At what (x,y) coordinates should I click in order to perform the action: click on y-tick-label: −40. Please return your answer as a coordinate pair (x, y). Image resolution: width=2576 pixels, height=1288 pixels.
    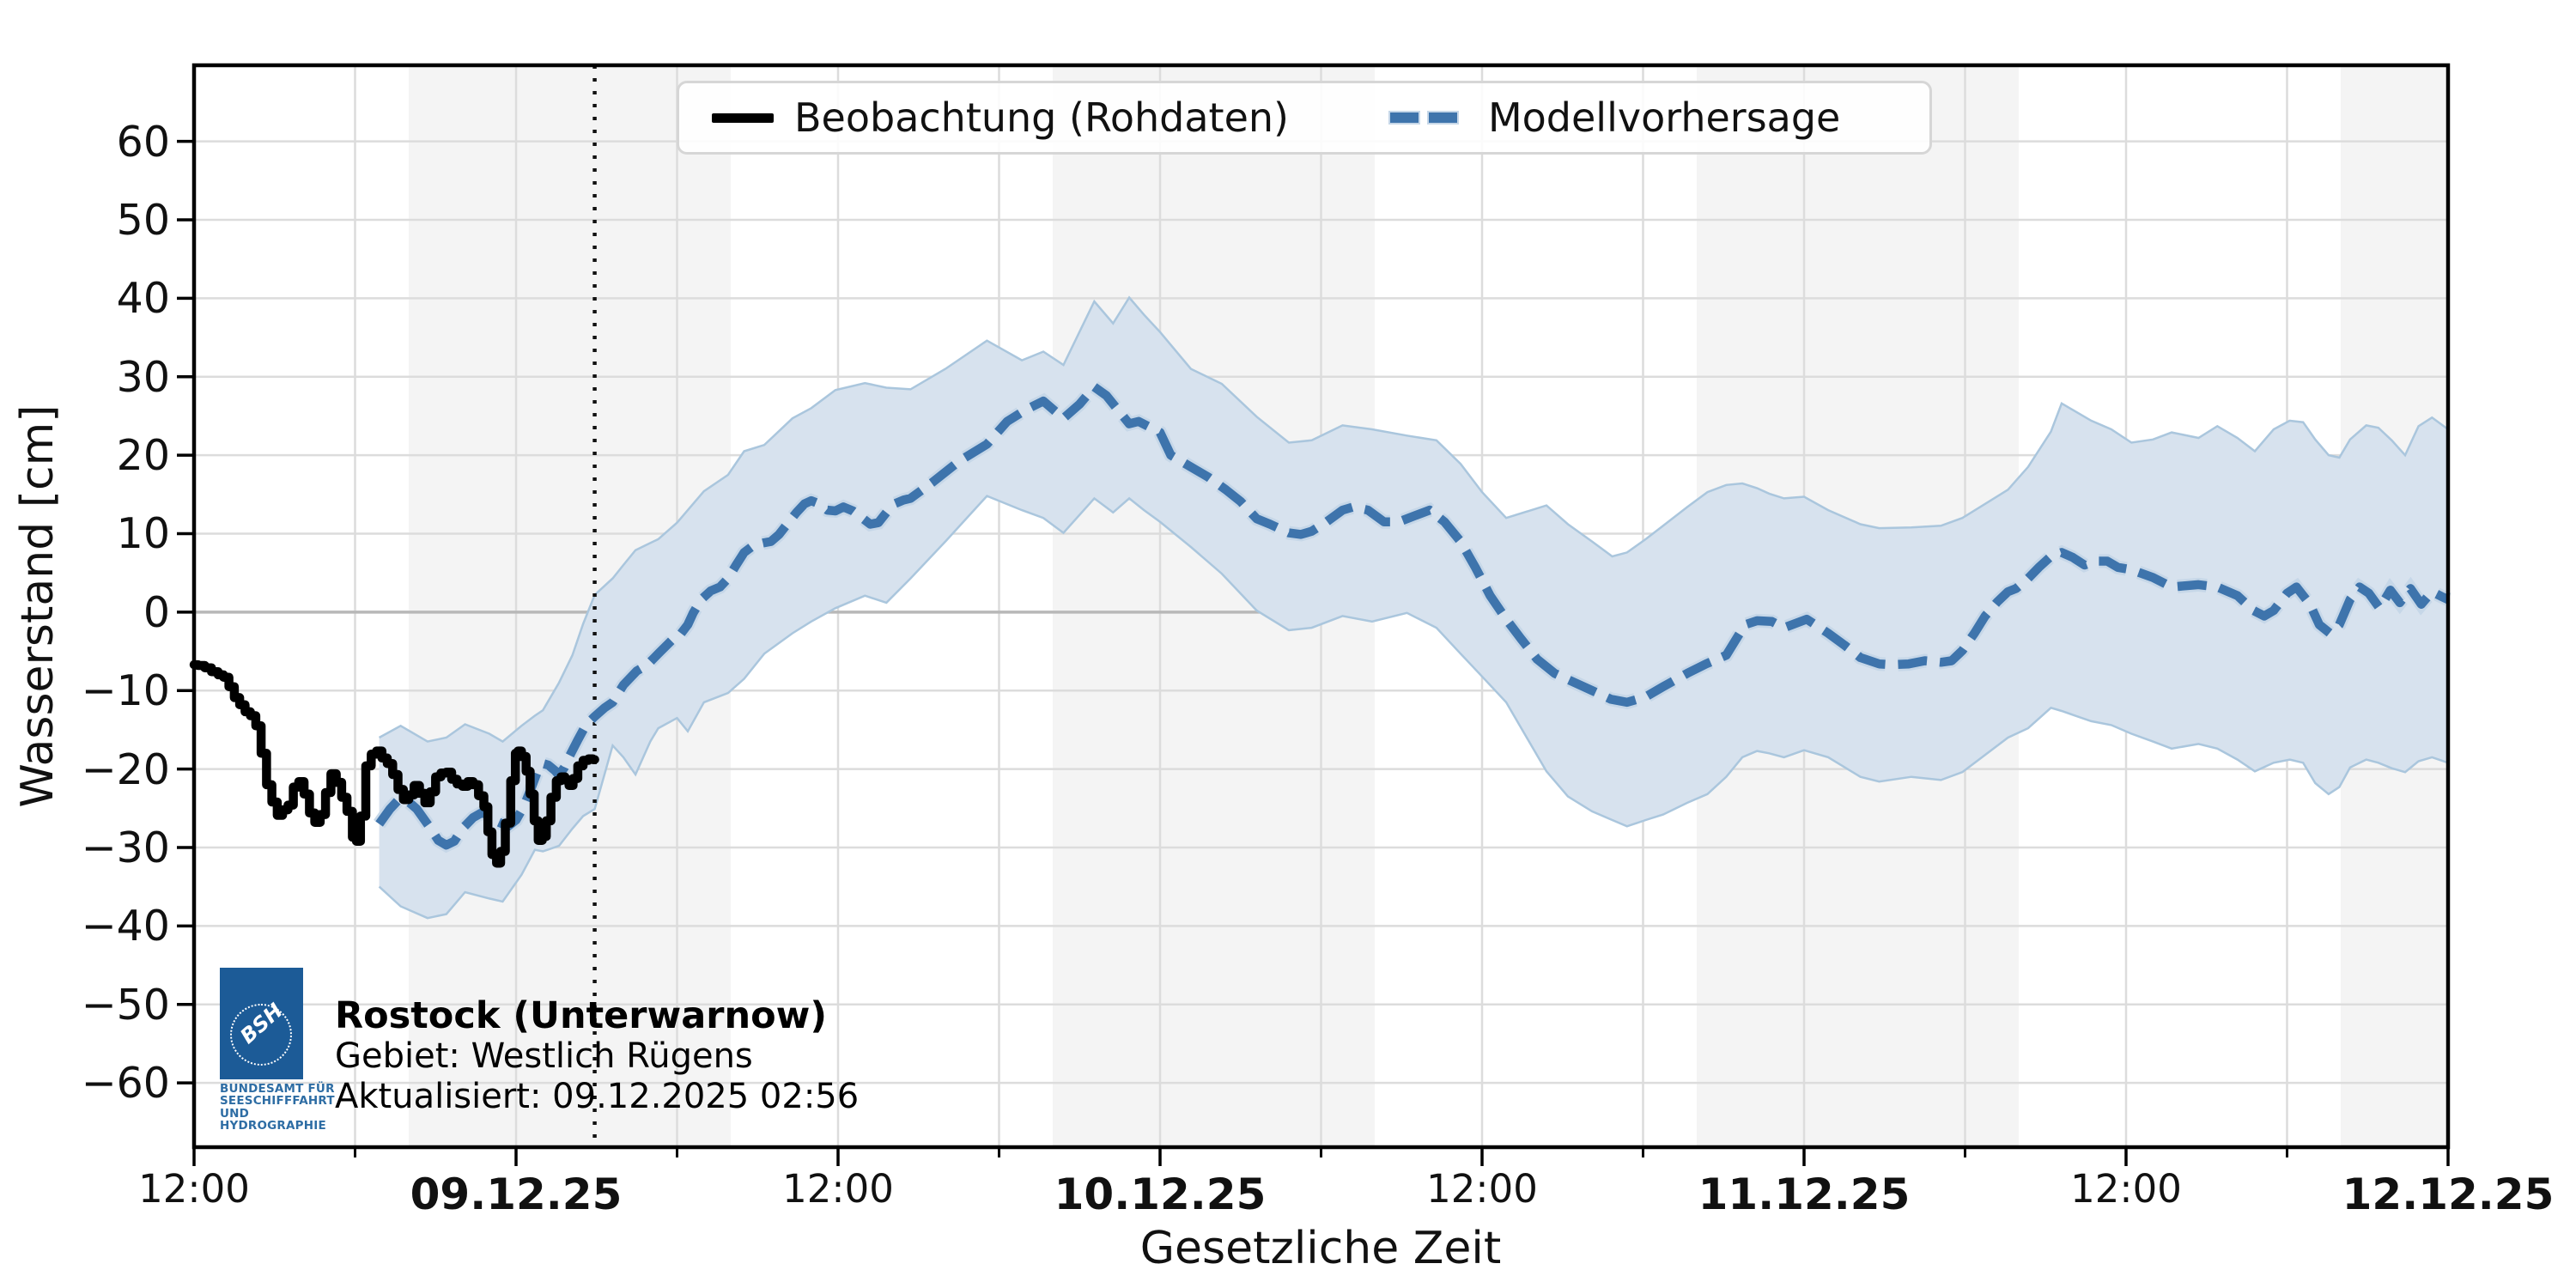
    Looking at the image, I should click on (126, 926).